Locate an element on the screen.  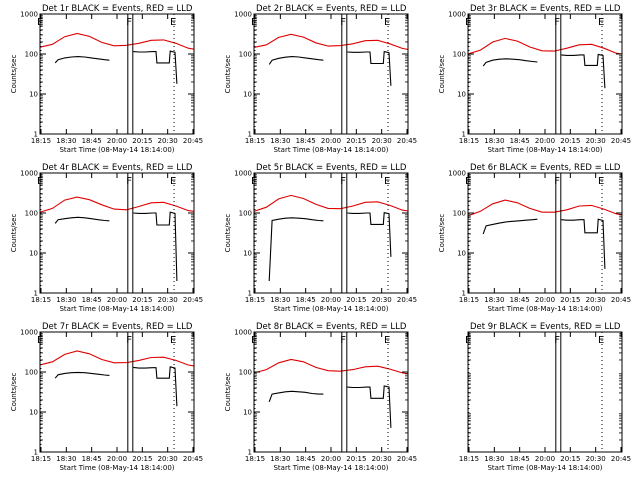
det3-marker-label-3: E is located at coordinates (601, 22).